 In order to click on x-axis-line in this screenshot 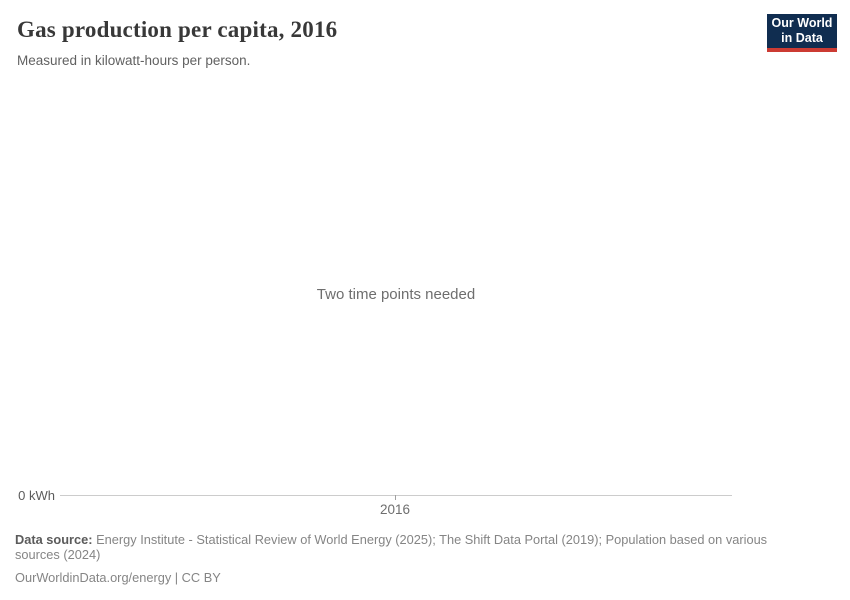, I will do `click(396, 495)`.